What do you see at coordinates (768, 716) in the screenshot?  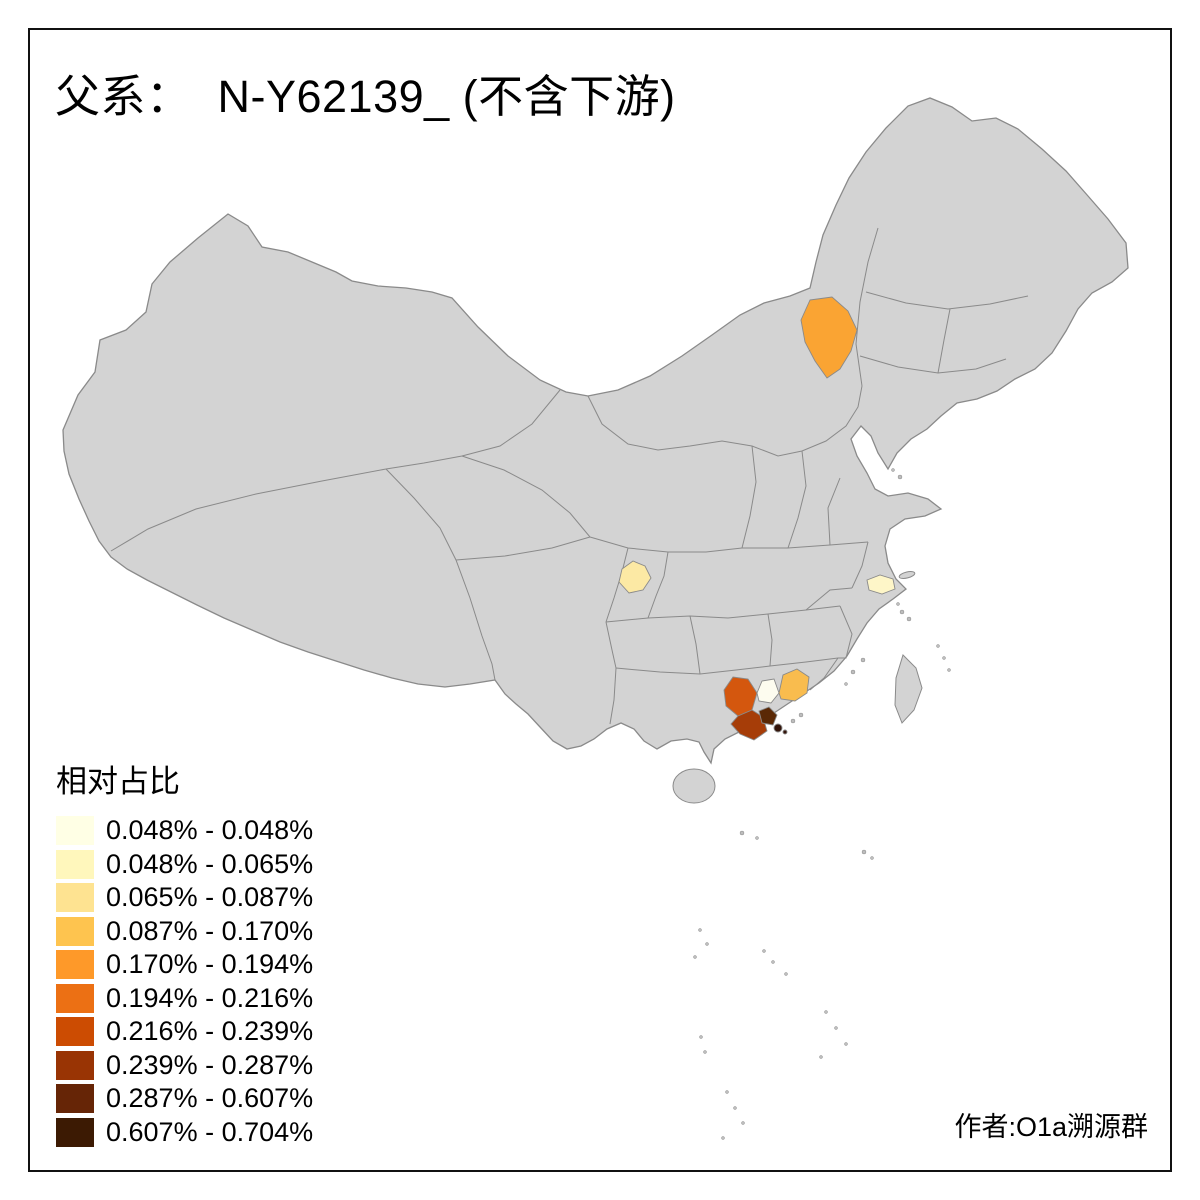 I see `region-pearl-delta-dark` at bounding box center [768, 716].